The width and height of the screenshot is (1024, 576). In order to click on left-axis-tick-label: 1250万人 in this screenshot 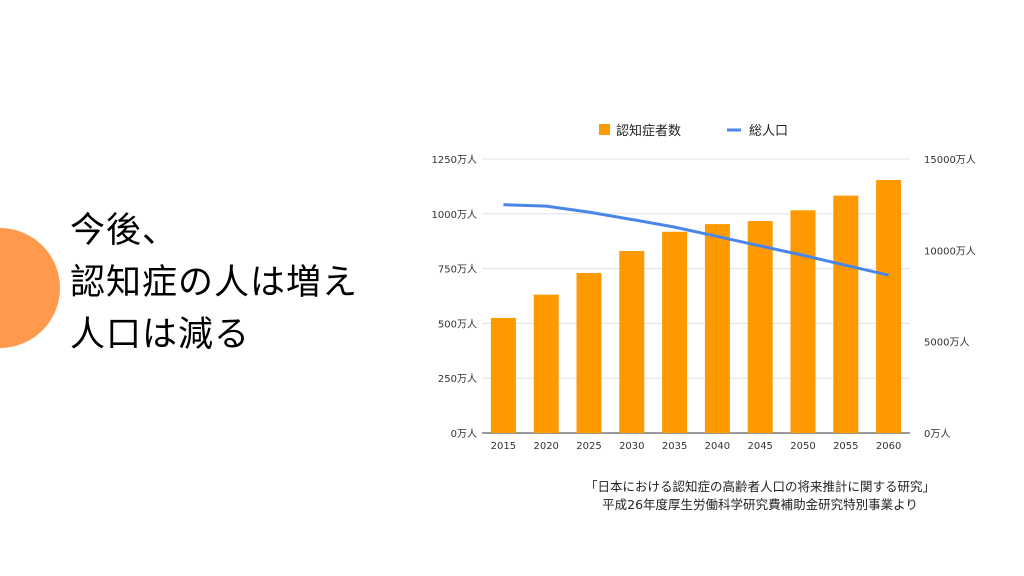, I will do `click(454, 160)`.